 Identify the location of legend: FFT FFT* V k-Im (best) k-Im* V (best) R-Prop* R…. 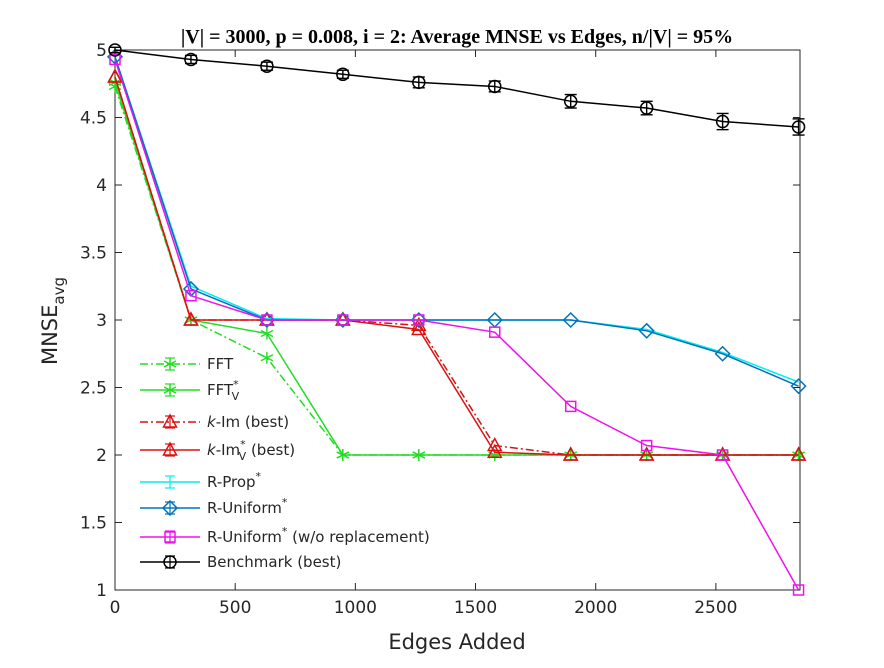
(285, 463).